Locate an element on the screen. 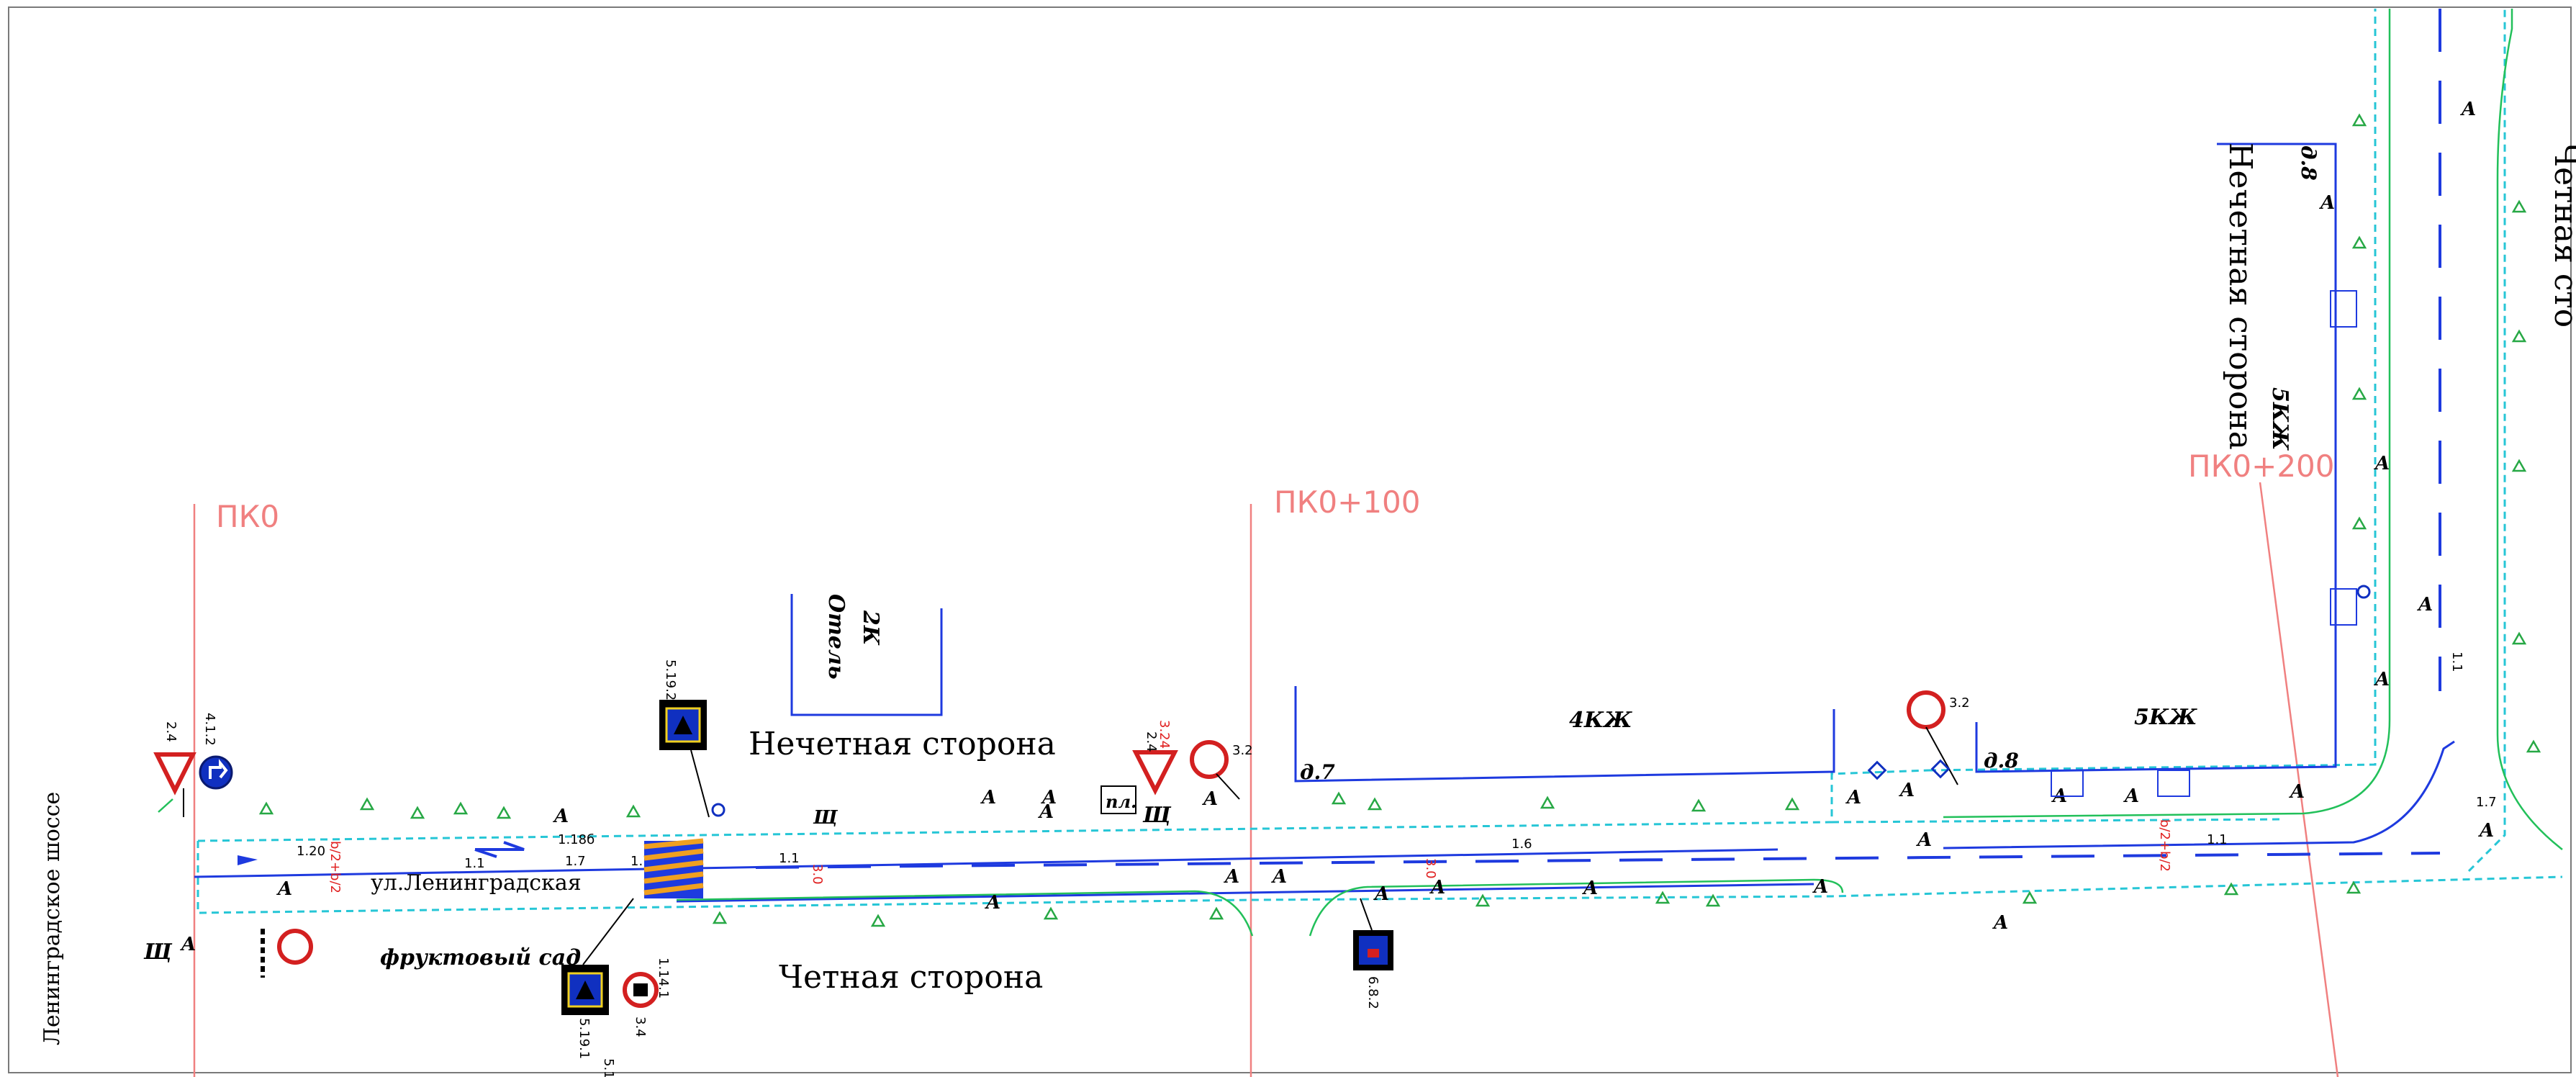  marking-1-7-a: 1.7 is located at coordinates (575, 861).